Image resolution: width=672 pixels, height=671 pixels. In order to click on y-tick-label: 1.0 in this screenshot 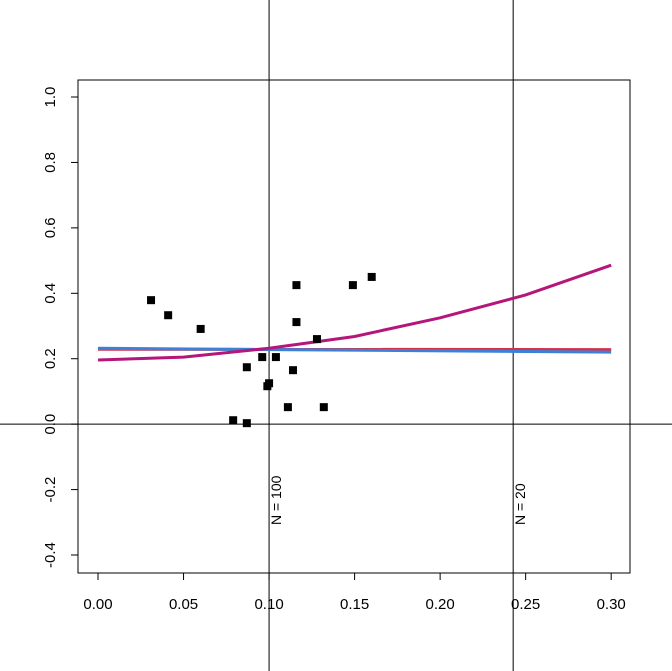, I will do `click(50, 97)`.